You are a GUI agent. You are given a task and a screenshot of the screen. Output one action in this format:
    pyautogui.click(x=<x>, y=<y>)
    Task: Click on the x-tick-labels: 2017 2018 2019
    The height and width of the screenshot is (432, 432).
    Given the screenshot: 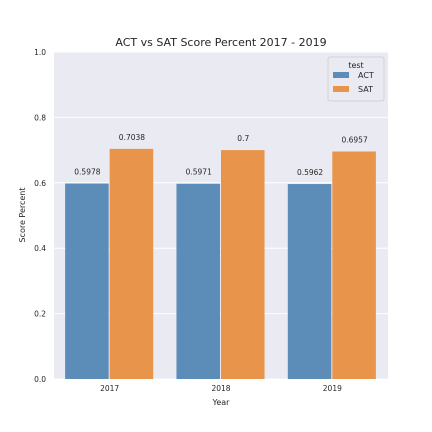 What is the action you would take?
    pyautogui.click(x=221, y=388)
    